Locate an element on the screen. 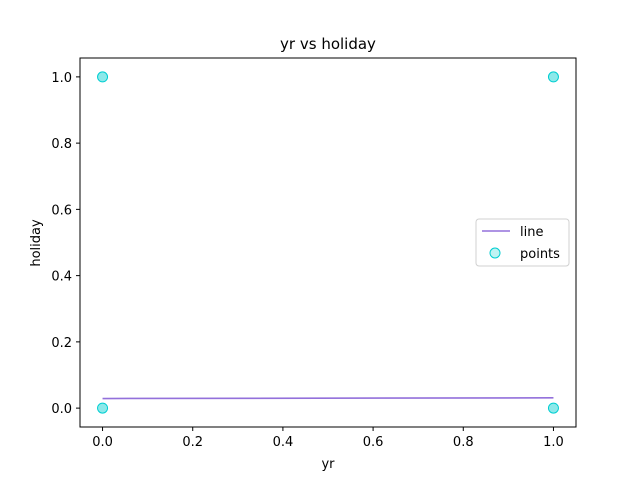  legend-point-swatch is located at coordinates (495, 253).